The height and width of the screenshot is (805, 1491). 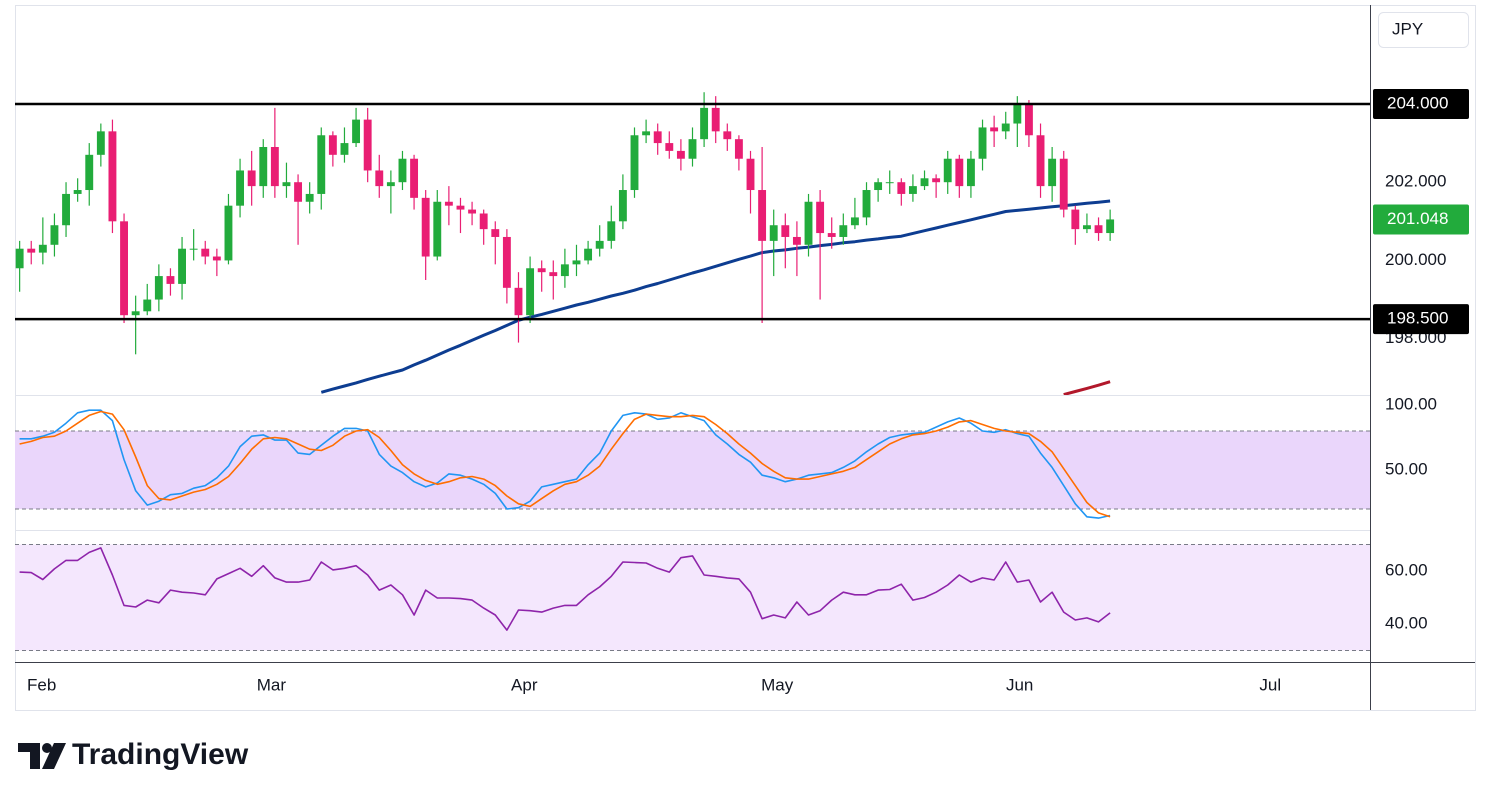 What do you see at coordinates (1270, 684) in the screenshot?
I see `x-tick-label: Jul` at bounding box center [1270, 684].